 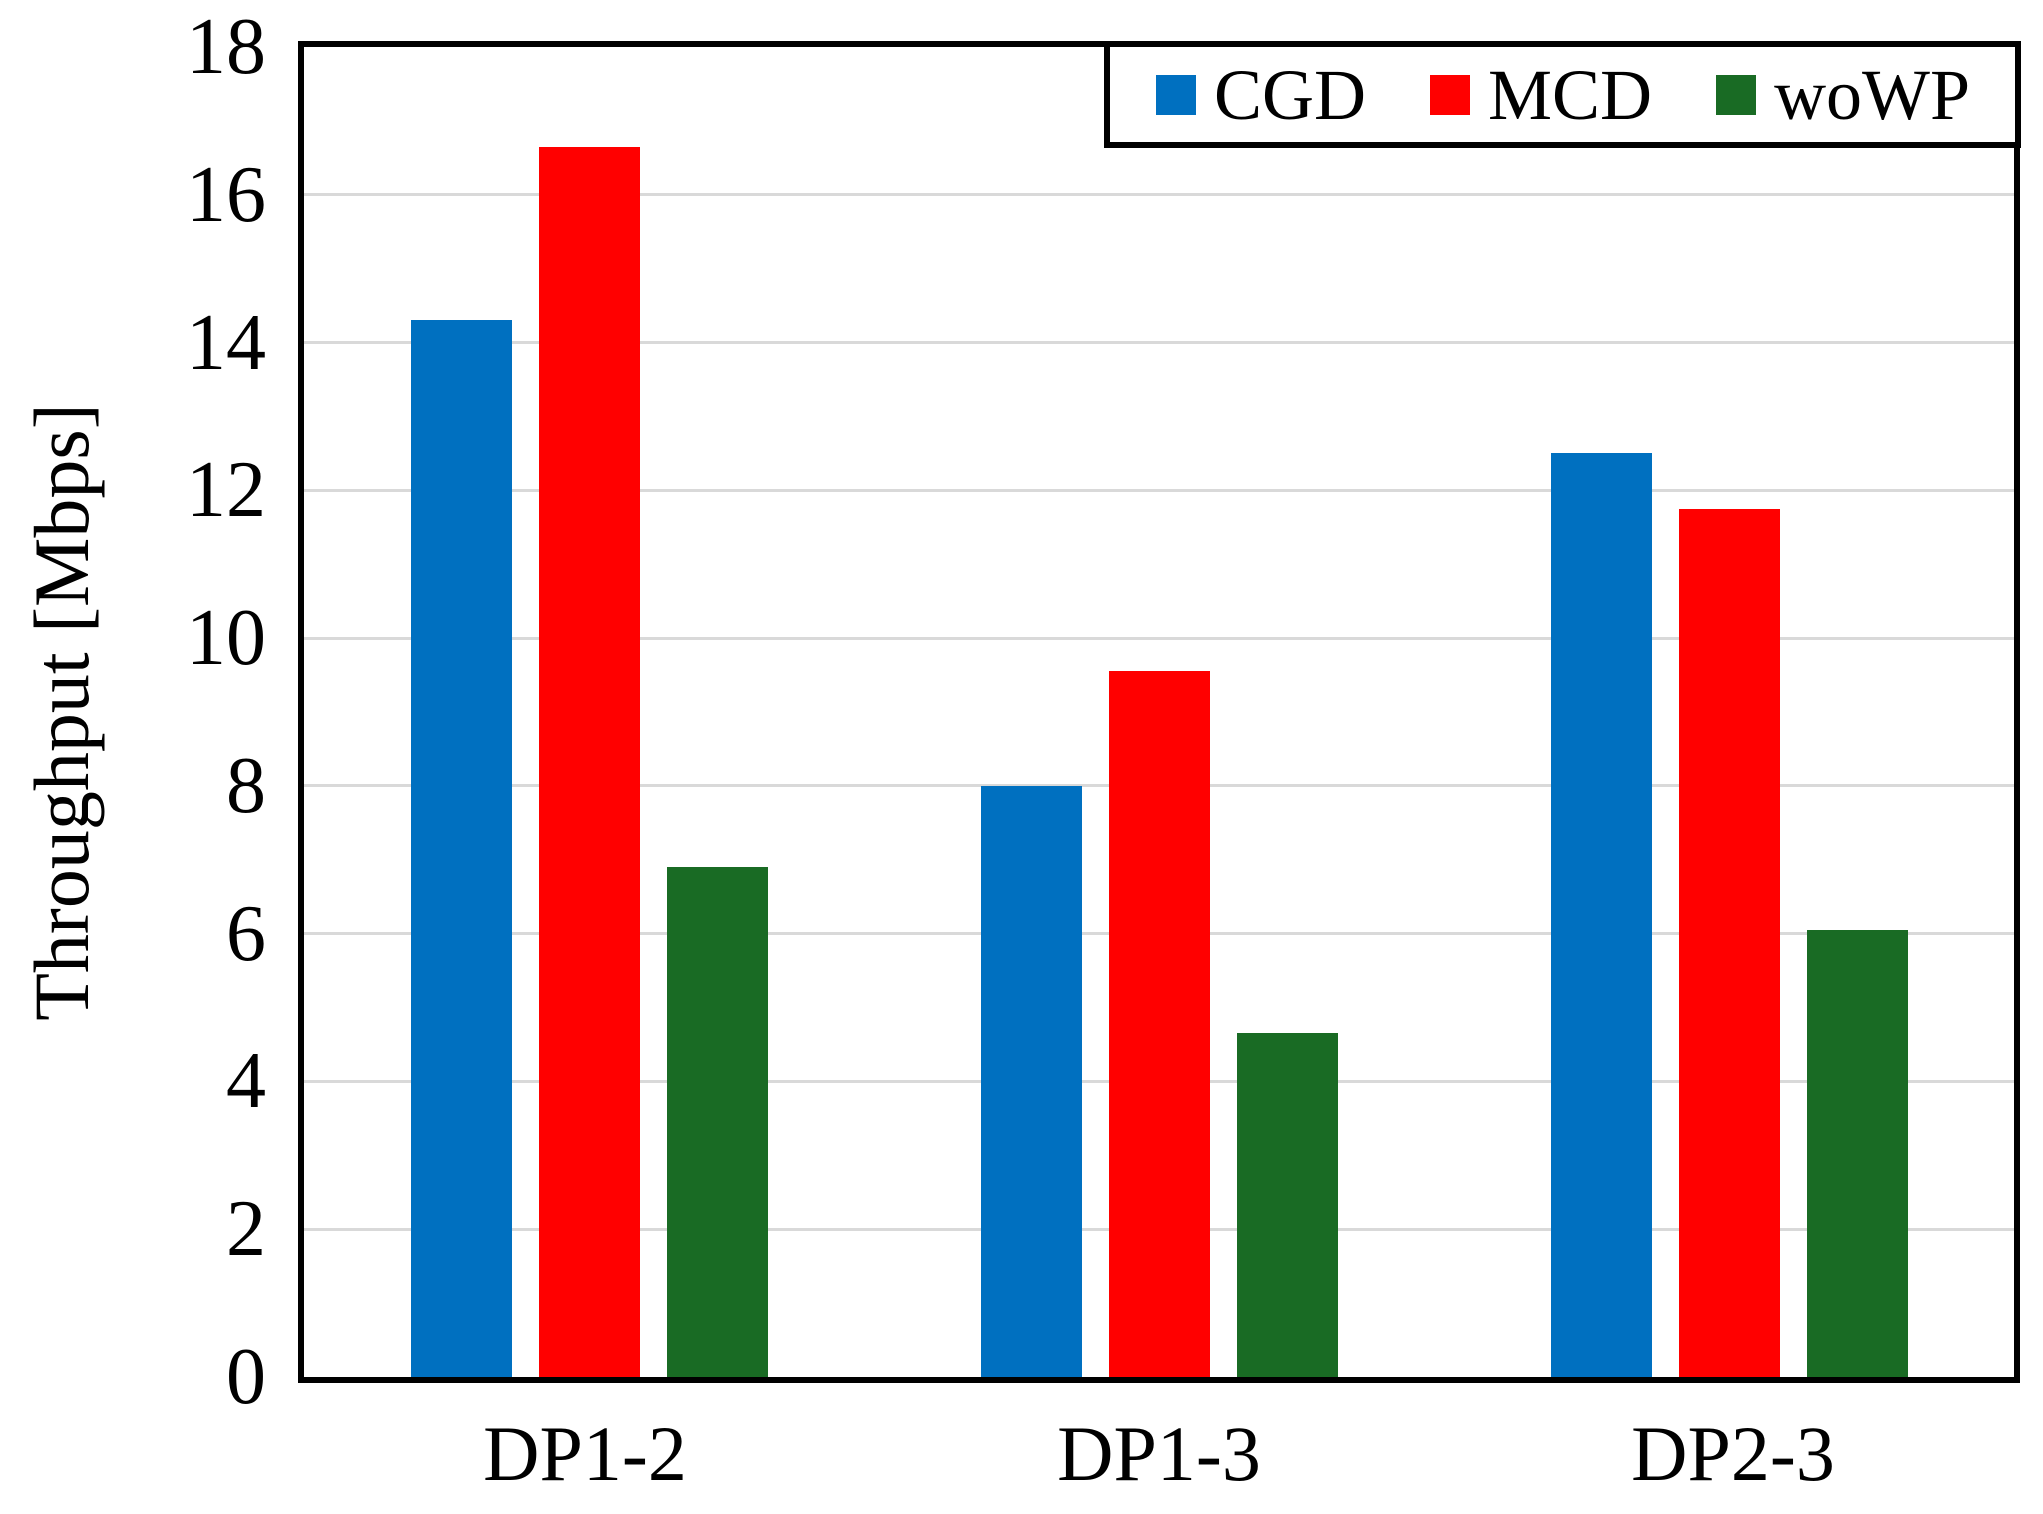 I want to click on x-axis-labels: DP1-2 DP1-3 DP2-3, so click(x=1159, y=1454).